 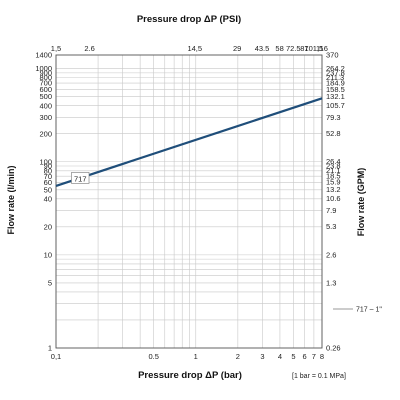 I want to click on y-right-tick-label: 21.1, so click(x=333, y=170).